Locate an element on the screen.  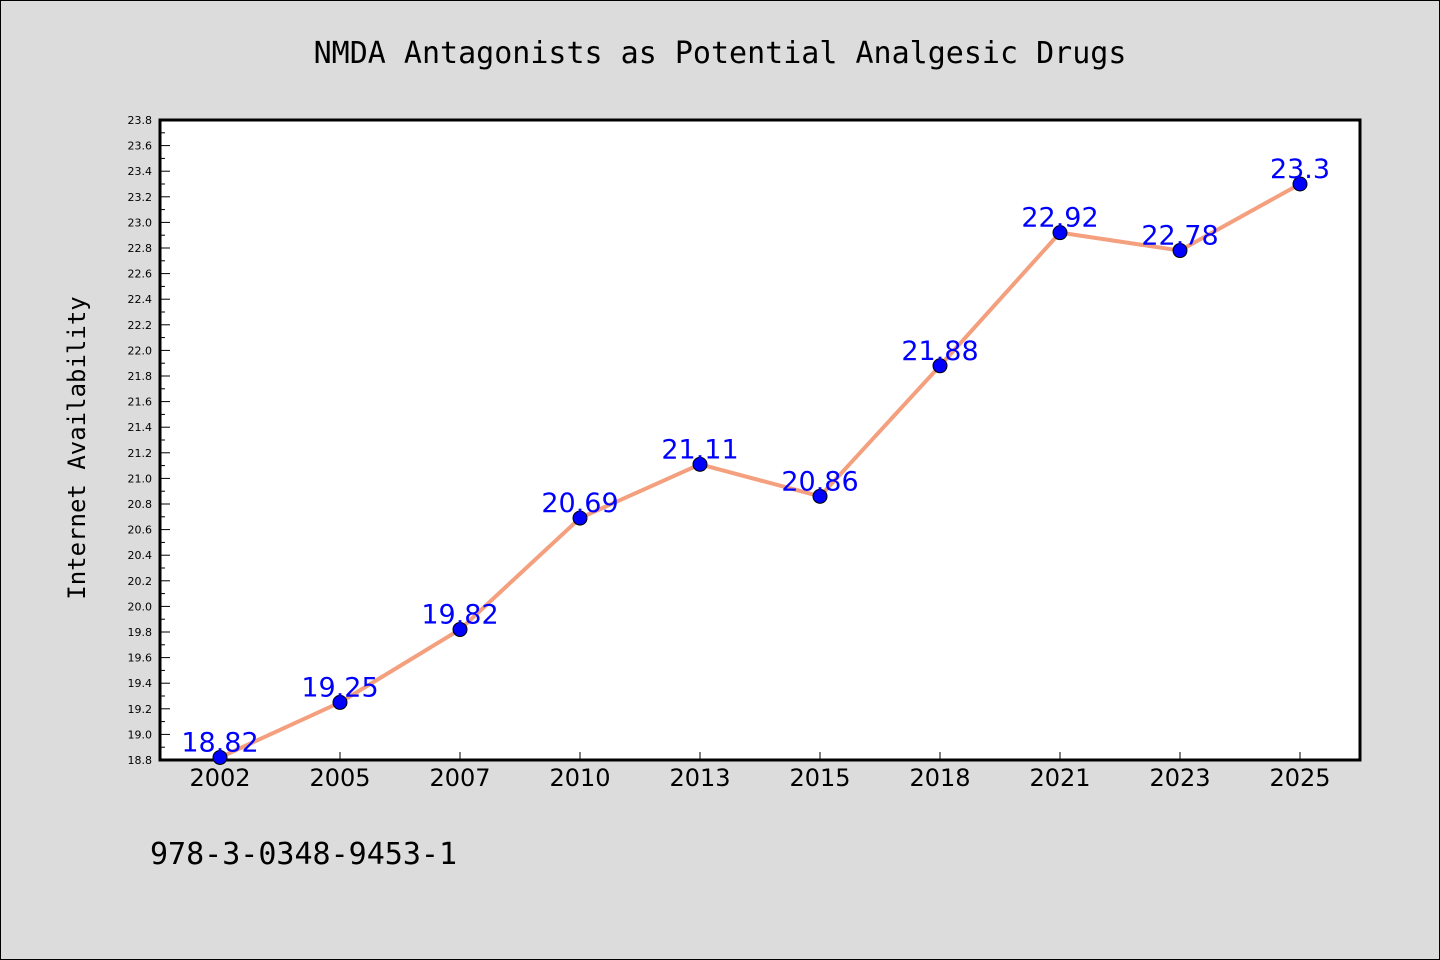
y-tick-label: 23.8 is located at coordinates (140, 120).